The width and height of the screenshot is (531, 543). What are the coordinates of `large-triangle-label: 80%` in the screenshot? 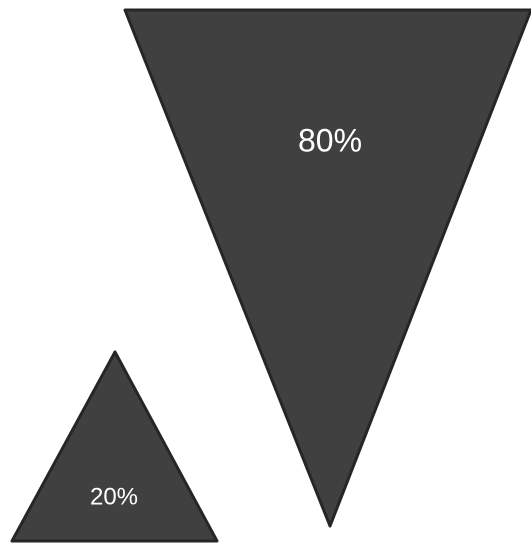 It's located at (330, 140).